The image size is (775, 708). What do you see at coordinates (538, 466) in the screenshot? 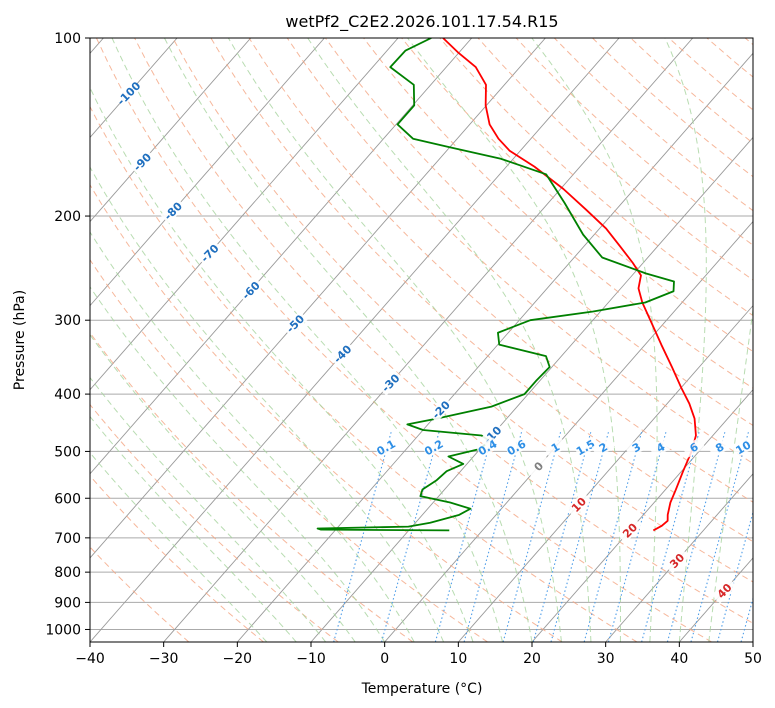
I see `isotherm-label-group: 0` at bounding box center [538, 466].